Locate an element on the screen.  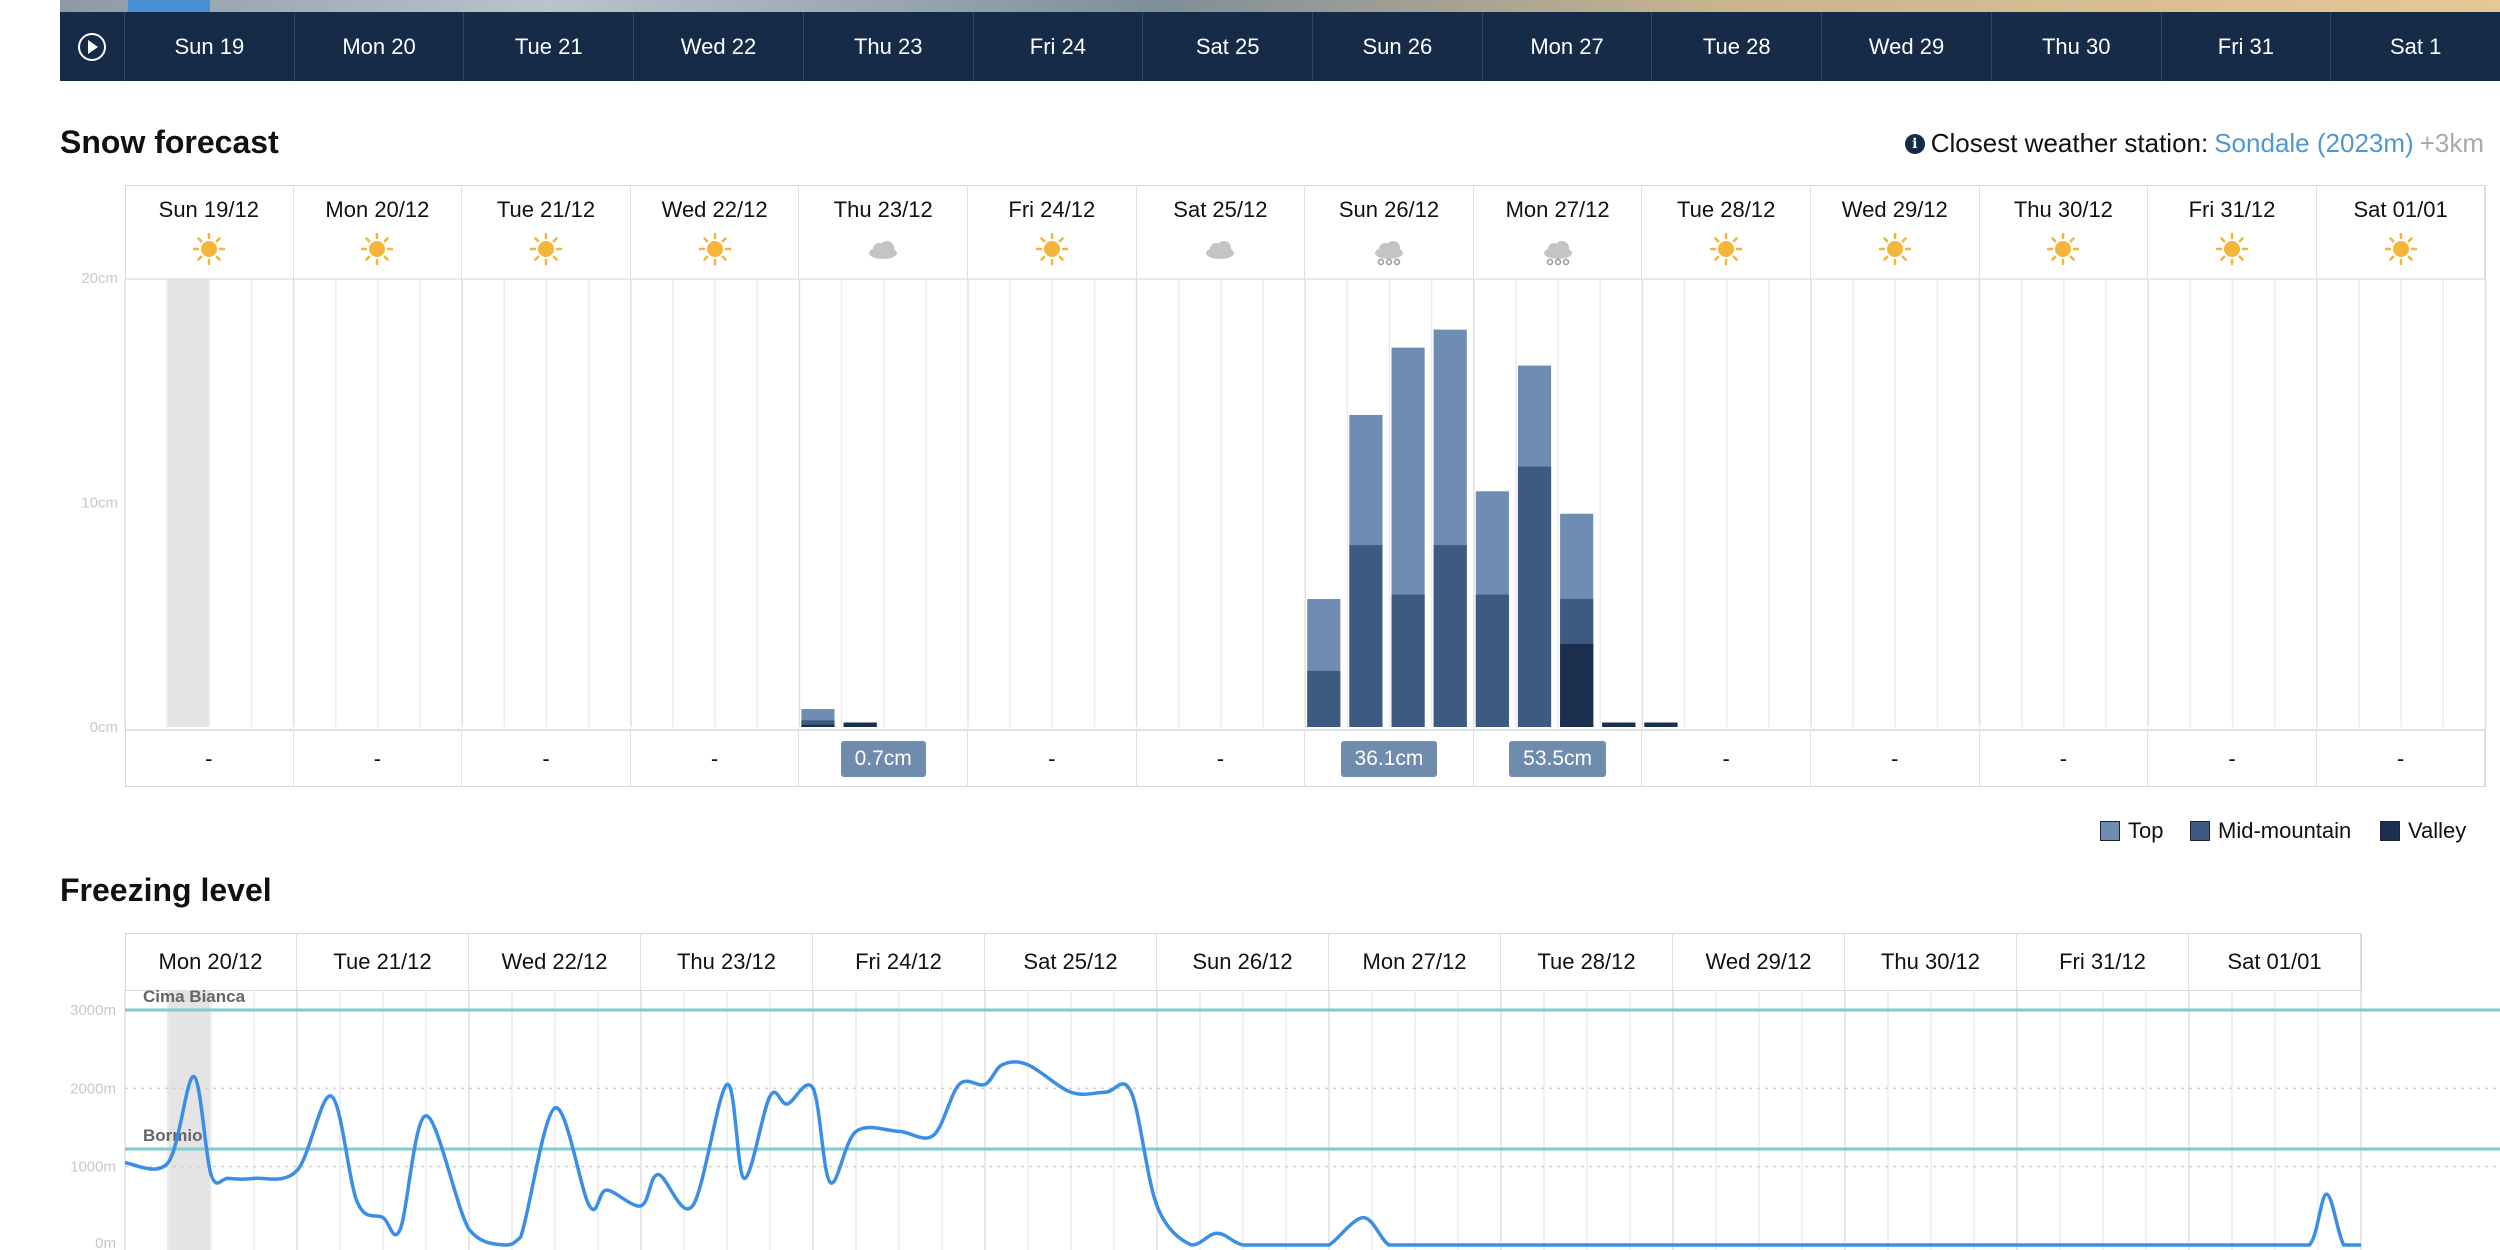
snow-day-label: Thu 23/12 is located at coordinates (883, 209).